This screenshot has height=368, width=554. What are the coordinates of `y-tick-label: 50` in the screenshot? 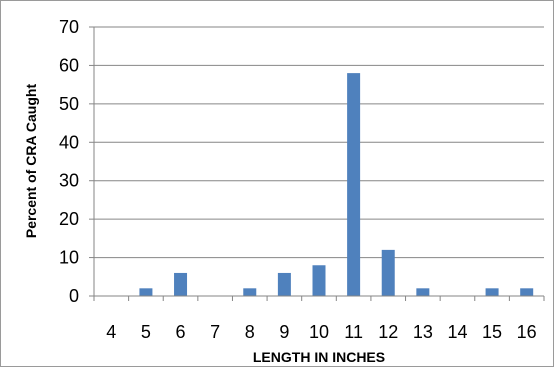 It's located at (69, 104).